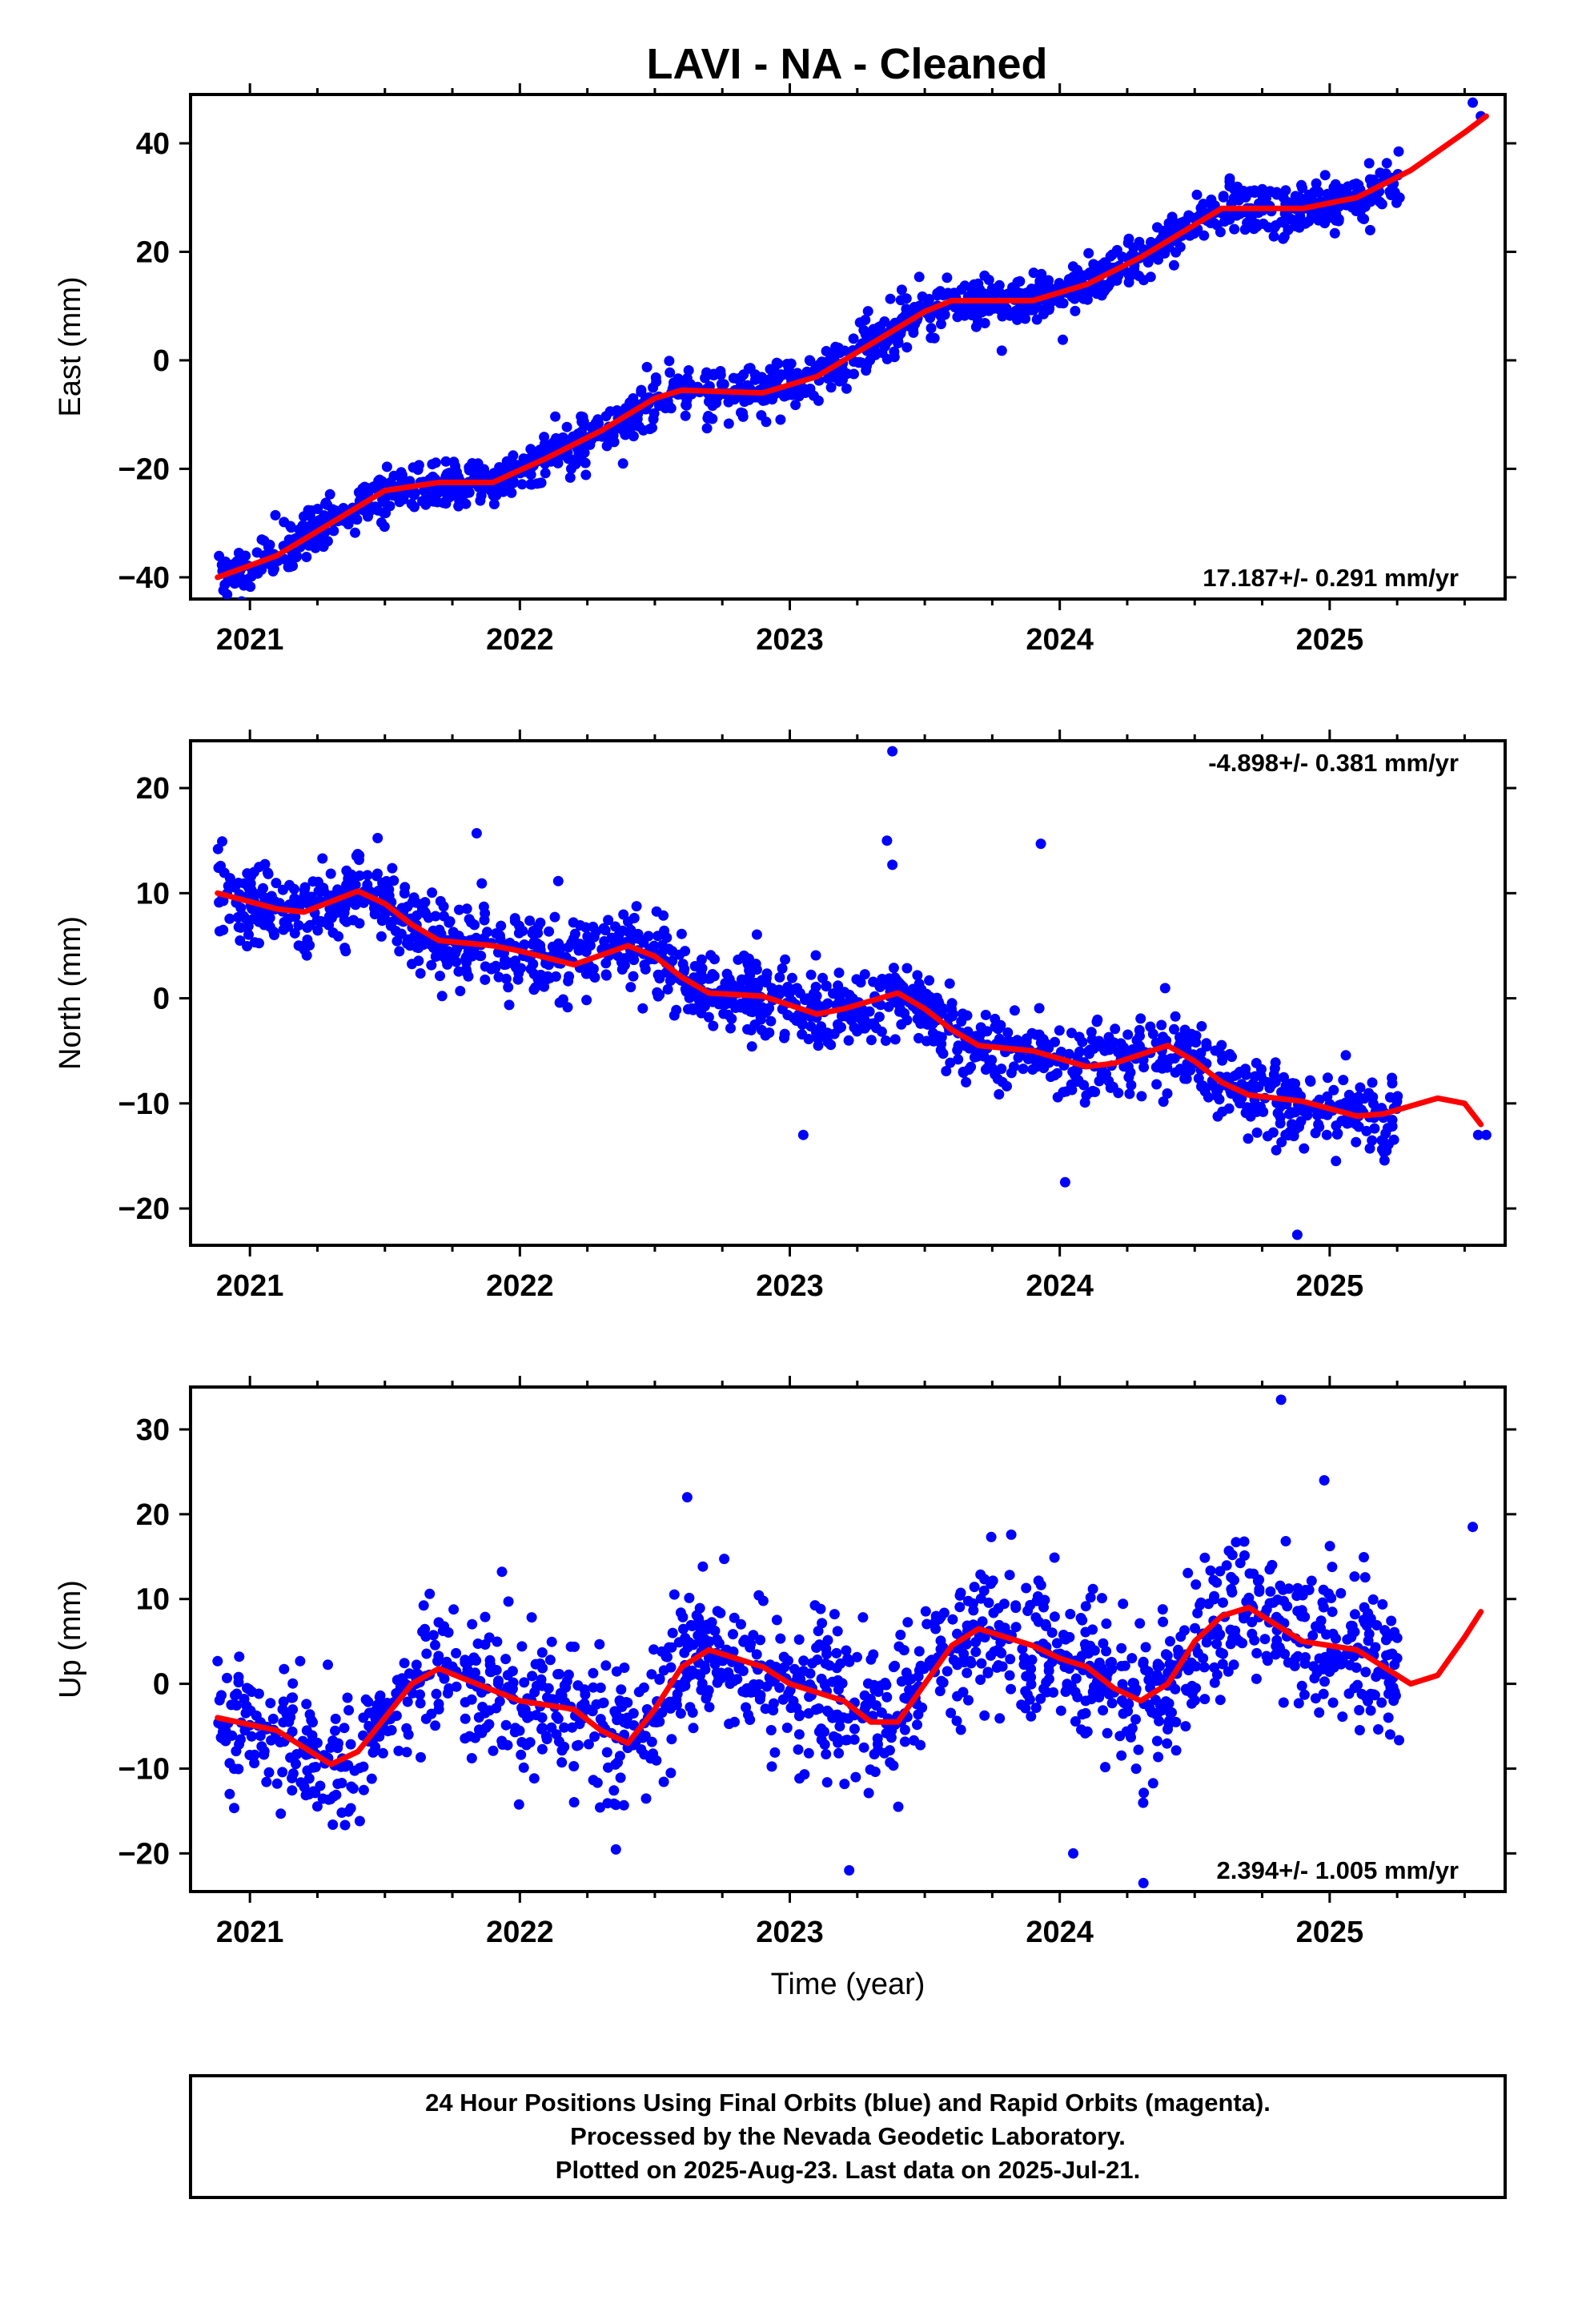 This screenshot has width=1582, height=2324. What do you see at coordinates (144, 469) in the screenshot?
I see `y-tick-label: −20` at bounding box center [144, 469].